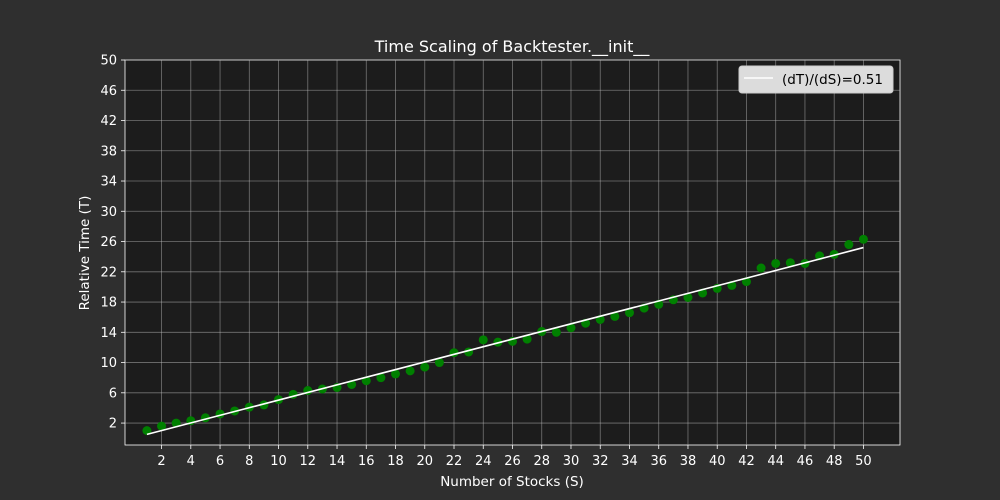 This screenshot has height=500, width=1000. I want to click on x-tick-label: 14, so click(337, 461).